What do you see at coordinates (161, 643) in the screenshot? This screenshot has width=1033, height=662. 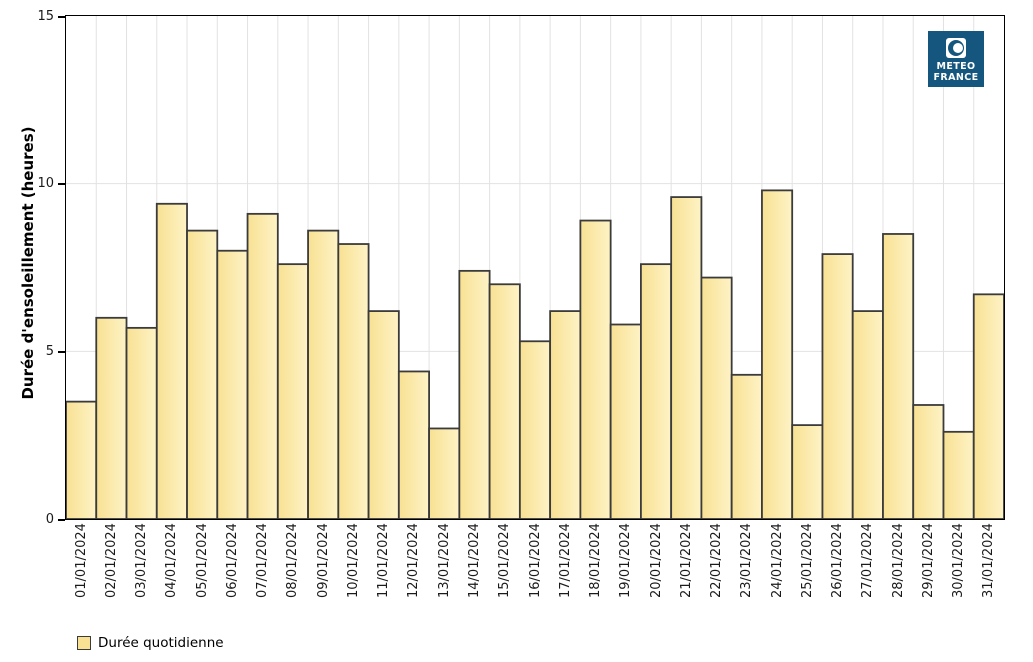 I see `legend-label: Durée quotidienne` at bounding box center [161, 643].